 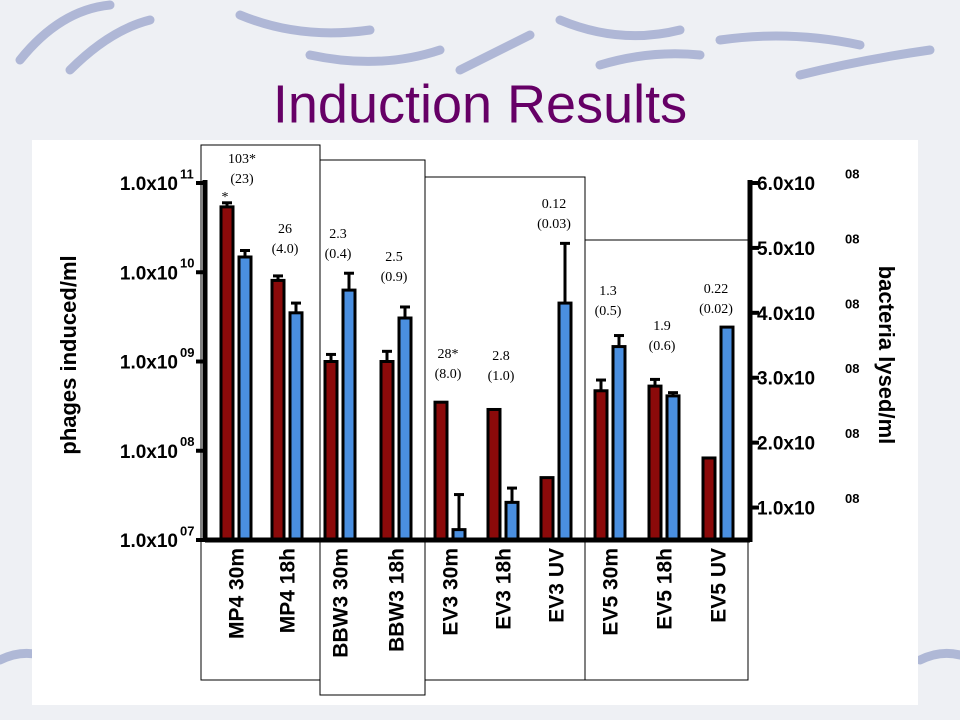 I want to click on x-tick-label: MP4 30m, so click(x=237, y=593).